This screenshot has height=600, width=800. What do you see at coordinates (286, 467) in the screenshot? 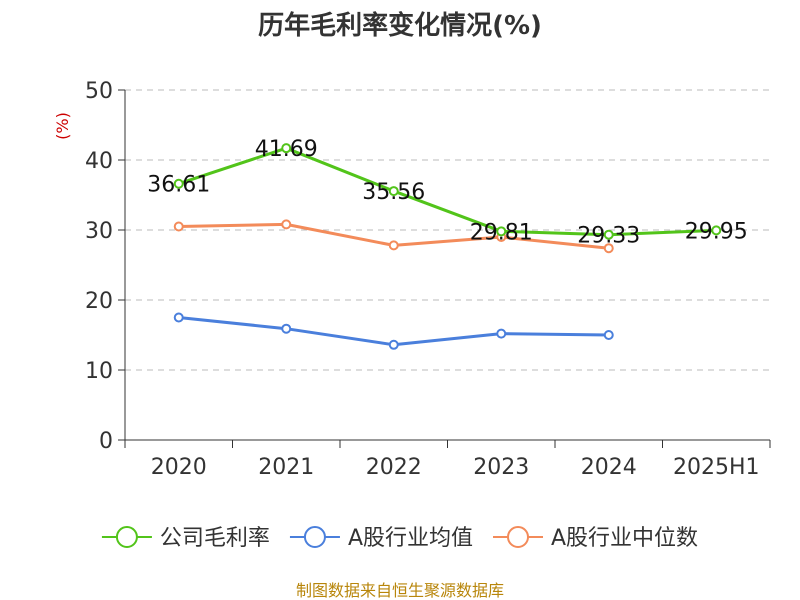
I see `x-tick-label: 2021` at bounding box center [286, 467].